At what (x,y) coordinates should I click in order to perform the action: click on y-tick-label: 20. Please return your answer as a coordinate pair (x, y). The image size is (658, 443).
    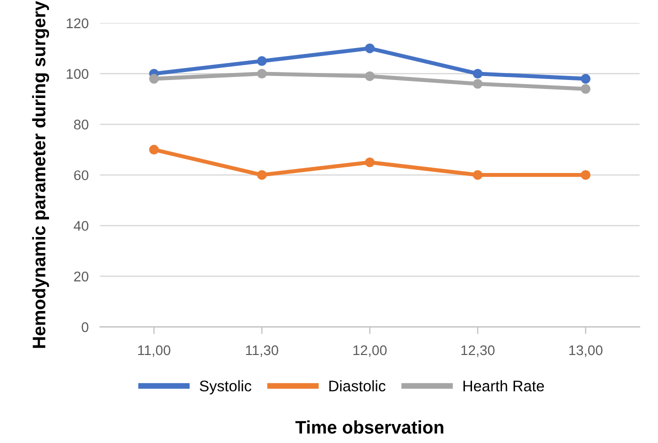
    Looking at the image, I should click on (81, 277).